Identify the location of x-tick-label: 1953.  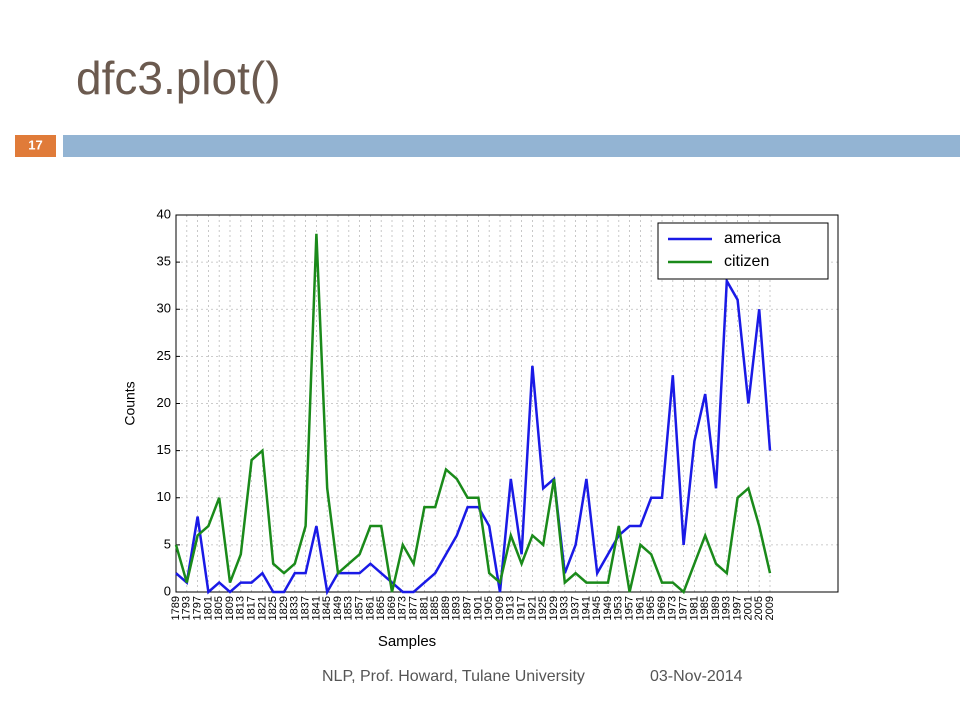
(619, 608).